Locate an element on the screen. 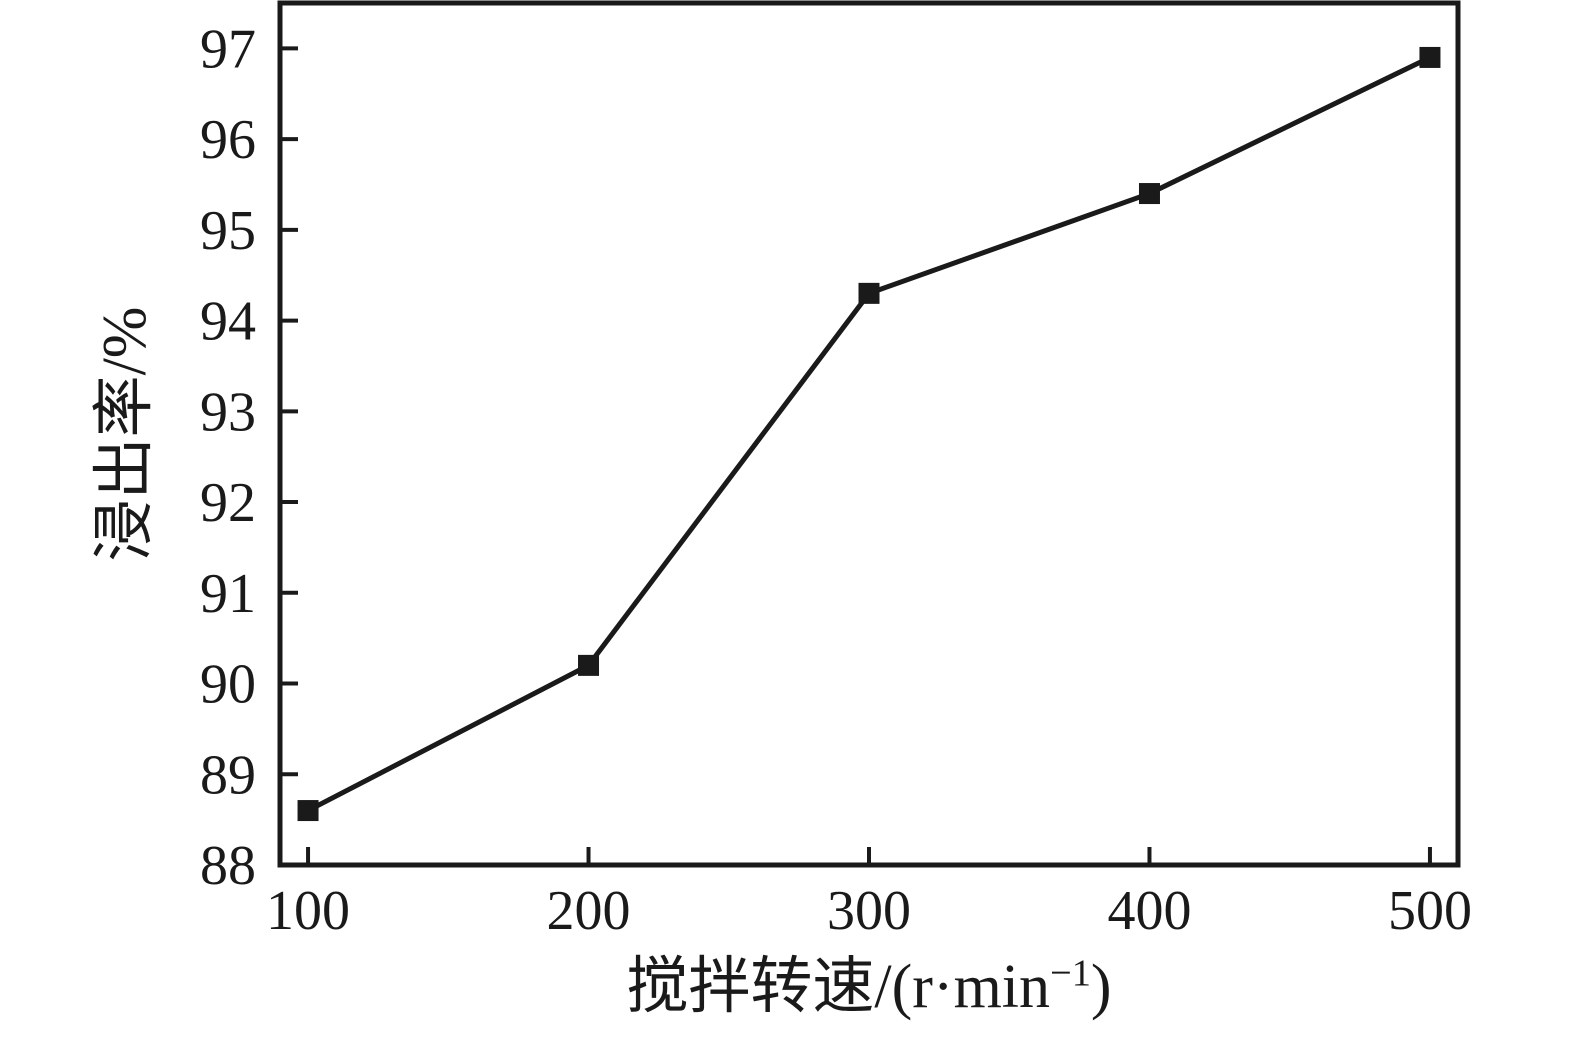 The image size is (1575, 1037). y-tick-label: 92 is located at coordinates (228, 503).